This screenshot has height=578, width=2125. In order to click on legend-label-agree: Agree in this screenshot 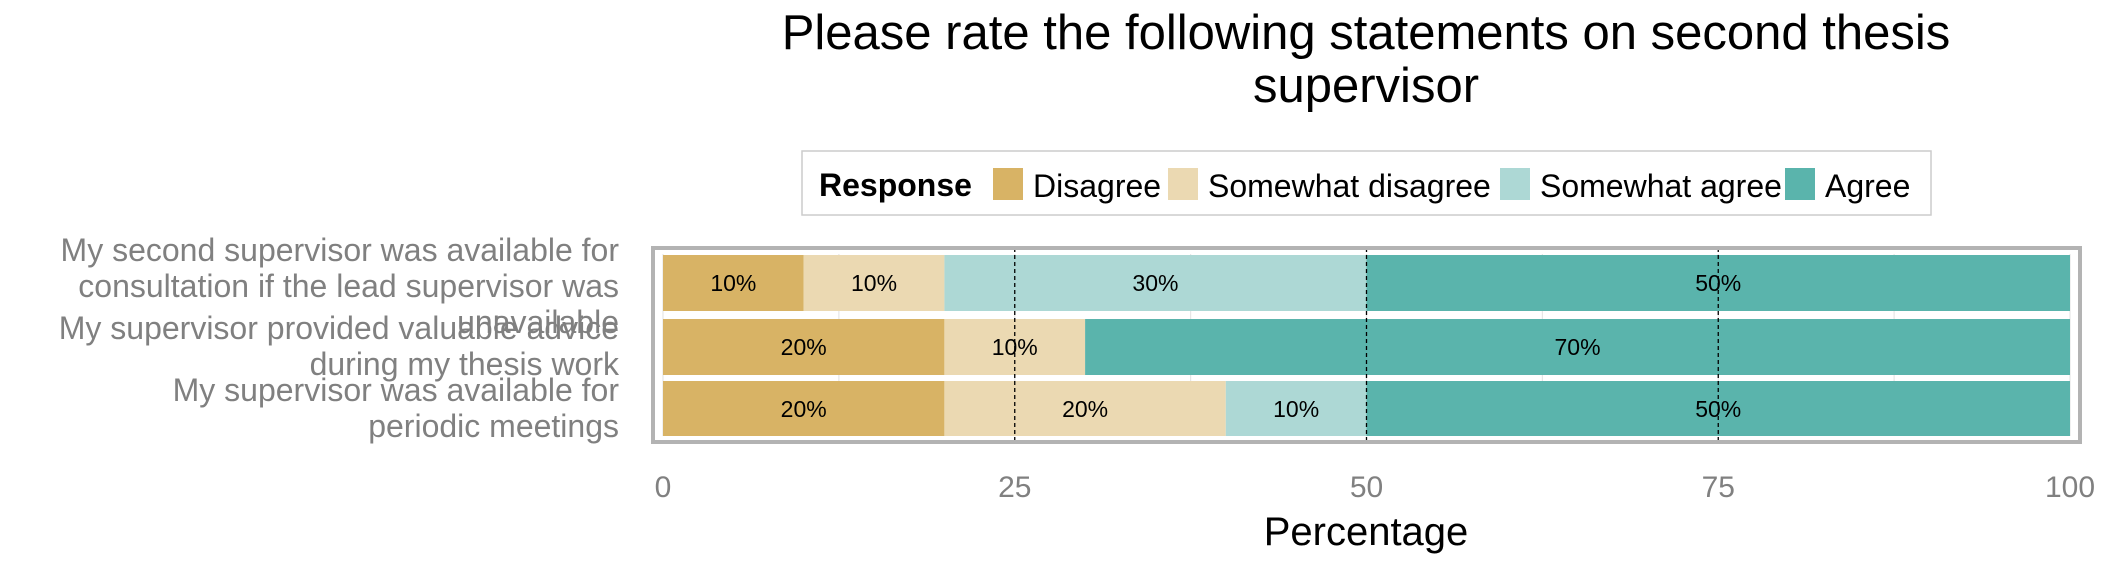, I will do `click(1867, 186)`.